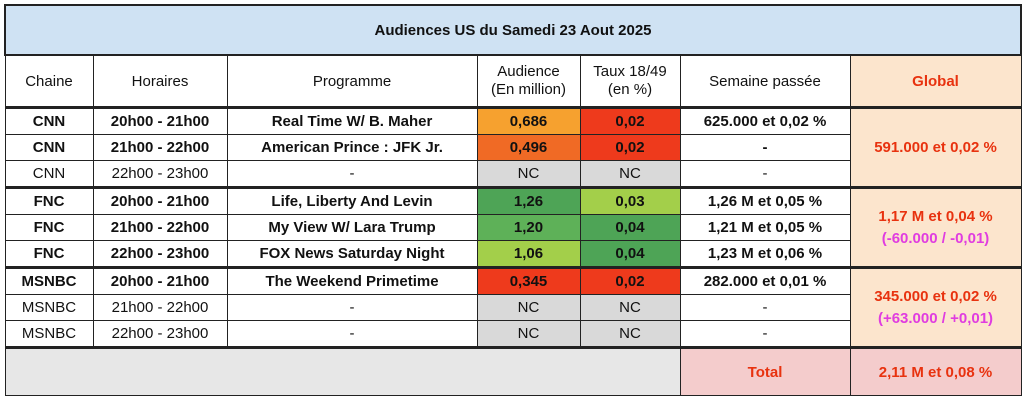 Image resolution: width=1024 pixels, height=410 pixels. What do you see at coordinates (935, 227) in the screenshot?
I see `global-fnc: 1,17 M et 0,04 % (-60.000 / -0,01)` at bounding box center [935, 227].